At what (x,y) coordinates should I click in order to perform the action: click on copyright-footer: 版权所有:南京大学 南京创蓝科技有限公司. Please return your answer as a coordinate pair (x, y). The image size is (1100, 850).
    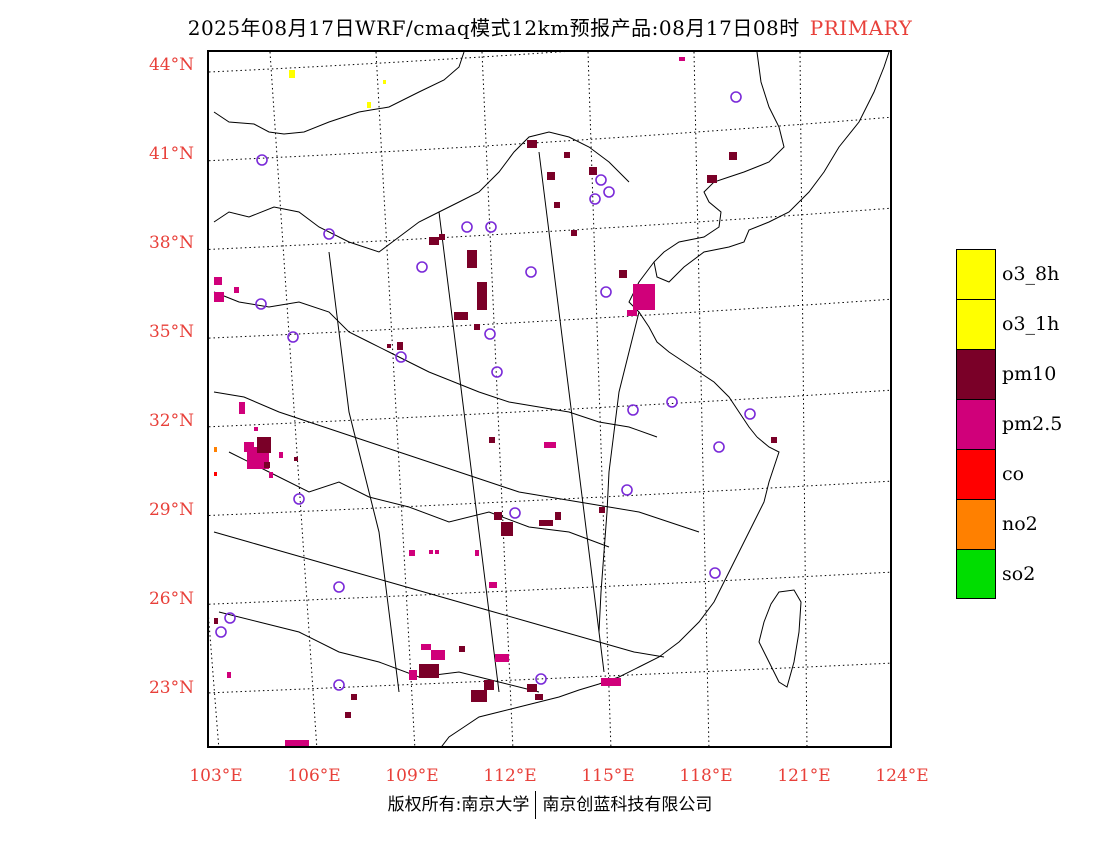
    Looking at the image, I should click on (550, 804).